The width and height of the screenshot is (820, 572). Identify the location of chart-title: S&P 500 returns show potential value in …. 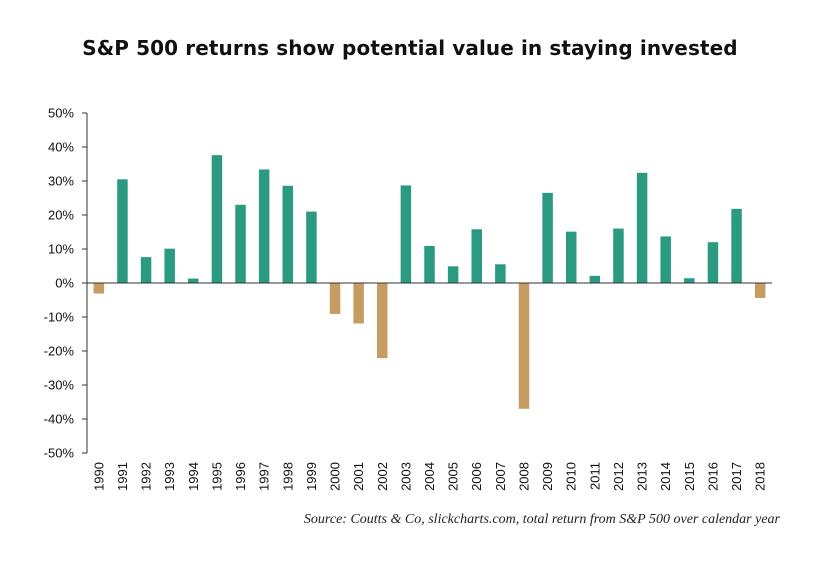
(410, 48).